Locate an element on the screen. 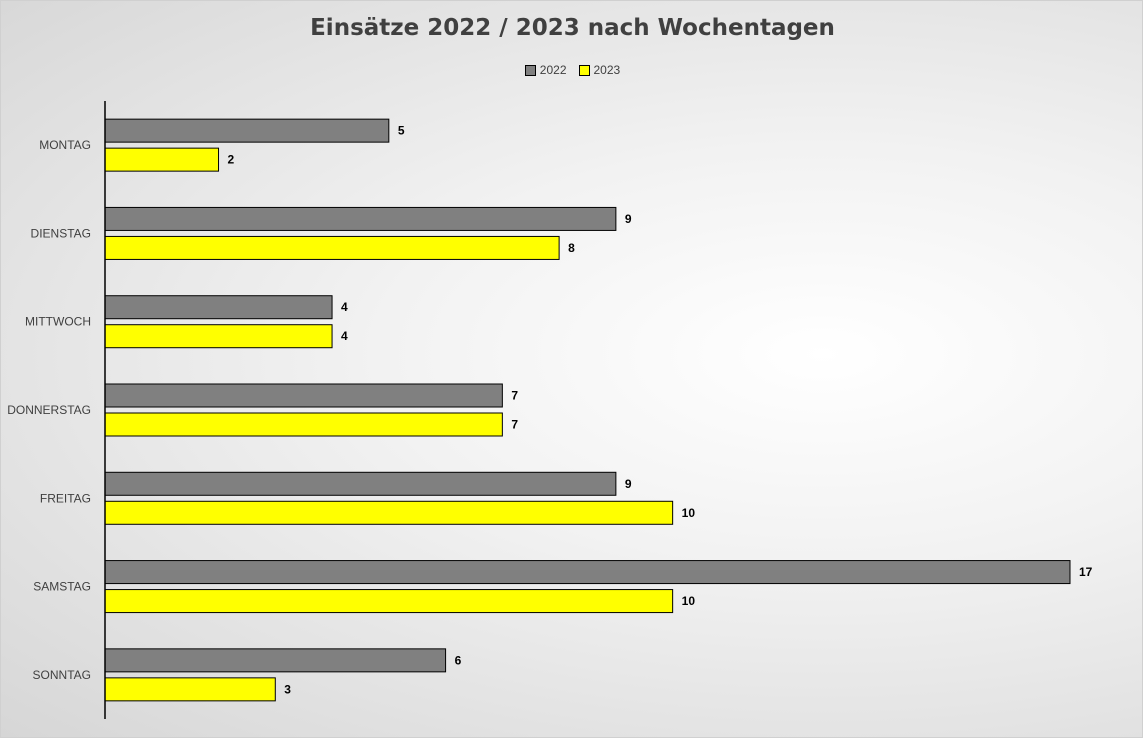 The height and width of the screenshot is (738, 1143). category-label-dienstag: DIENSTAG is located at coordinates (61, 233).